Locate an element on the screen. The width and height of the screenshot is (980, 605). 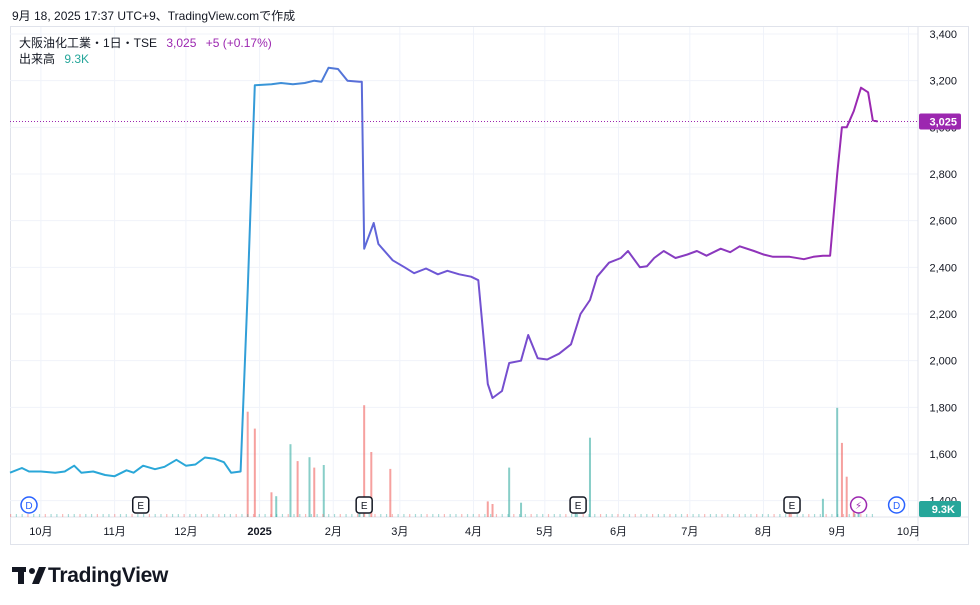
lightning-marker-label: ⚡ is located at coordinates (858, 506).